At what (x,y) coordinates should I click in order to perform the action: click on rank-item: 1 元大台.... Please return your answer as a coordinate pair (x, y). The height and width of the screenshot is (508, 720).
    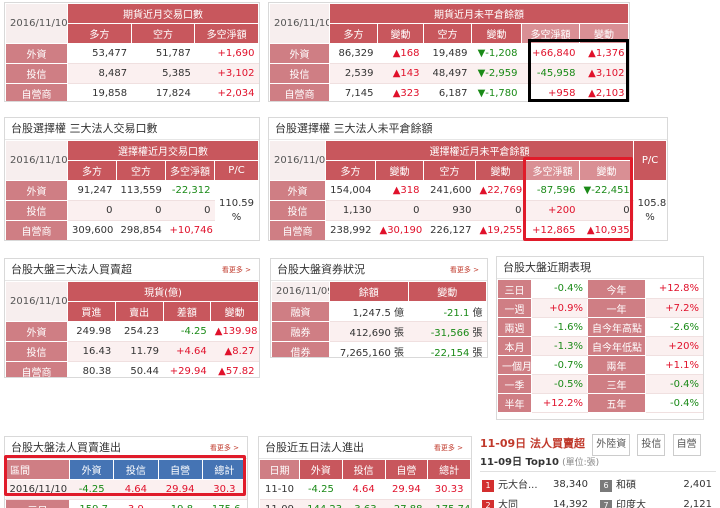
    Looking at the image, I should click on (512, 484).